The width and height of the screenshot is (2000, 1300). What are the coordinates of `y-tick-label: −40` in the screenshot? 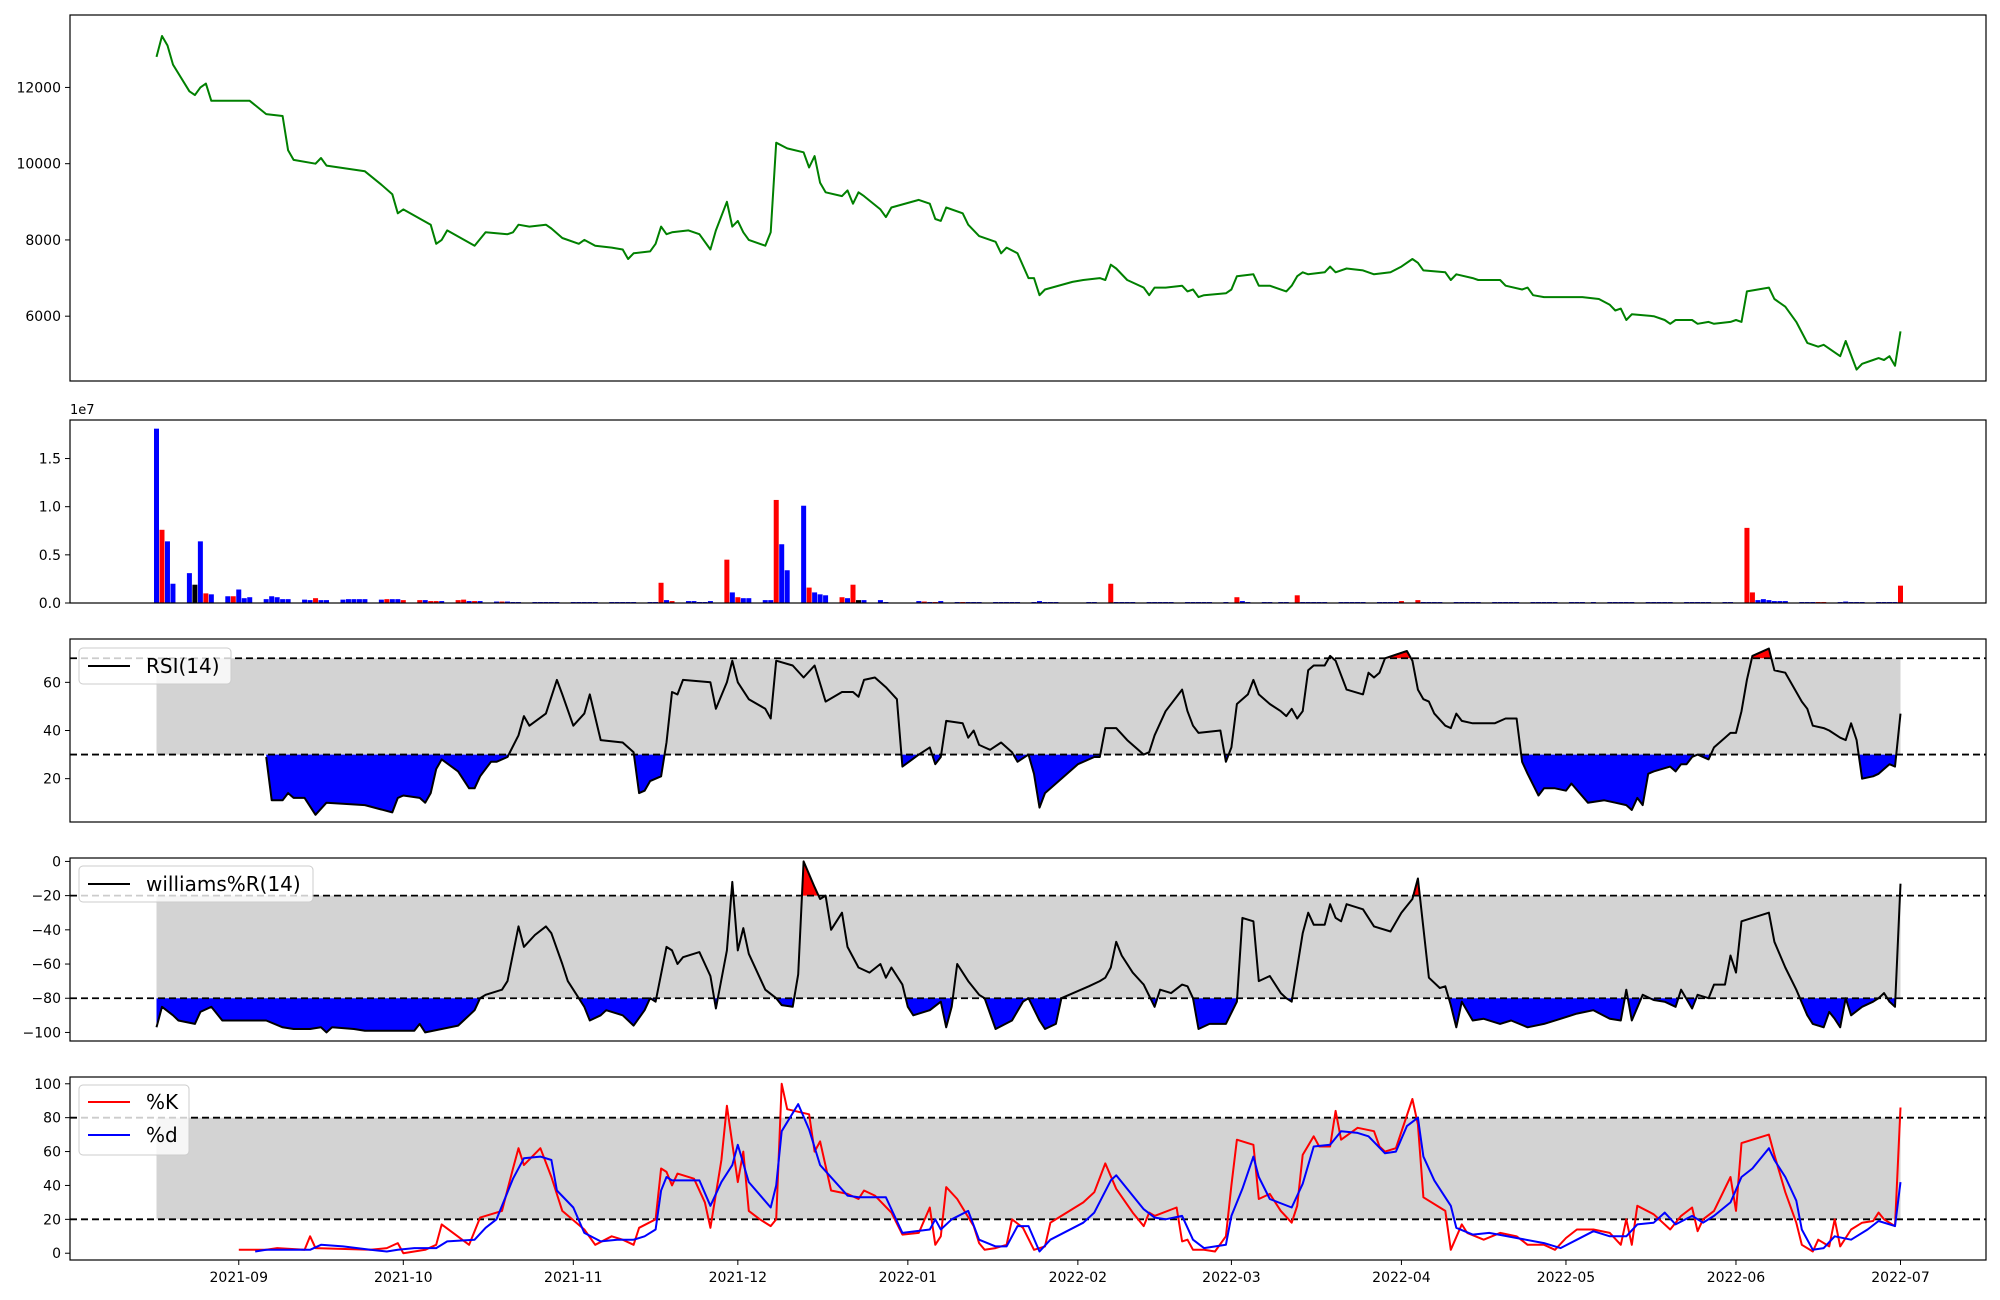 It's located at (46, 931).